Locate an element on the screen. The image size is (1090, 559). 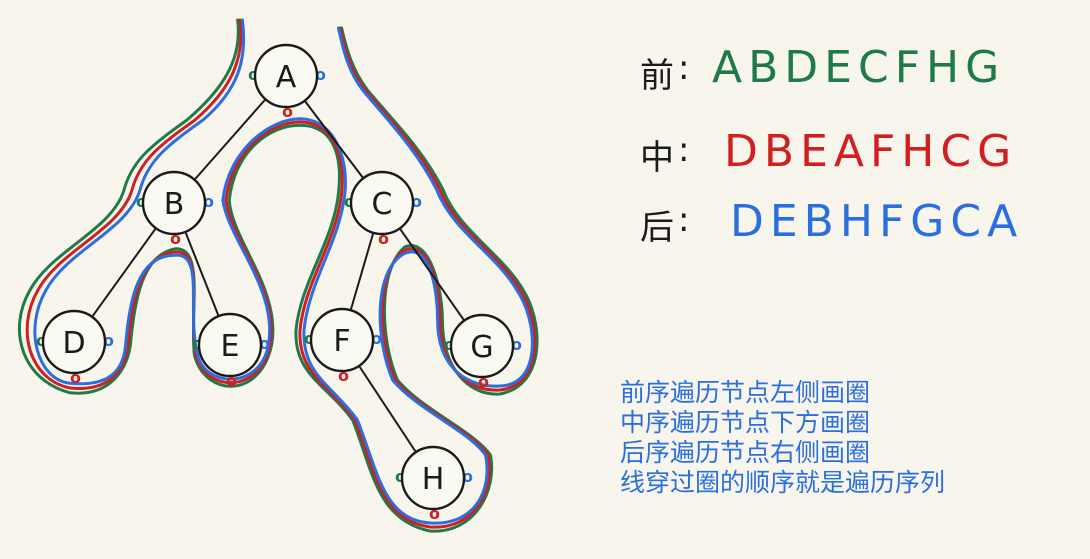
node-label: D is located at coordinates (73, 343).